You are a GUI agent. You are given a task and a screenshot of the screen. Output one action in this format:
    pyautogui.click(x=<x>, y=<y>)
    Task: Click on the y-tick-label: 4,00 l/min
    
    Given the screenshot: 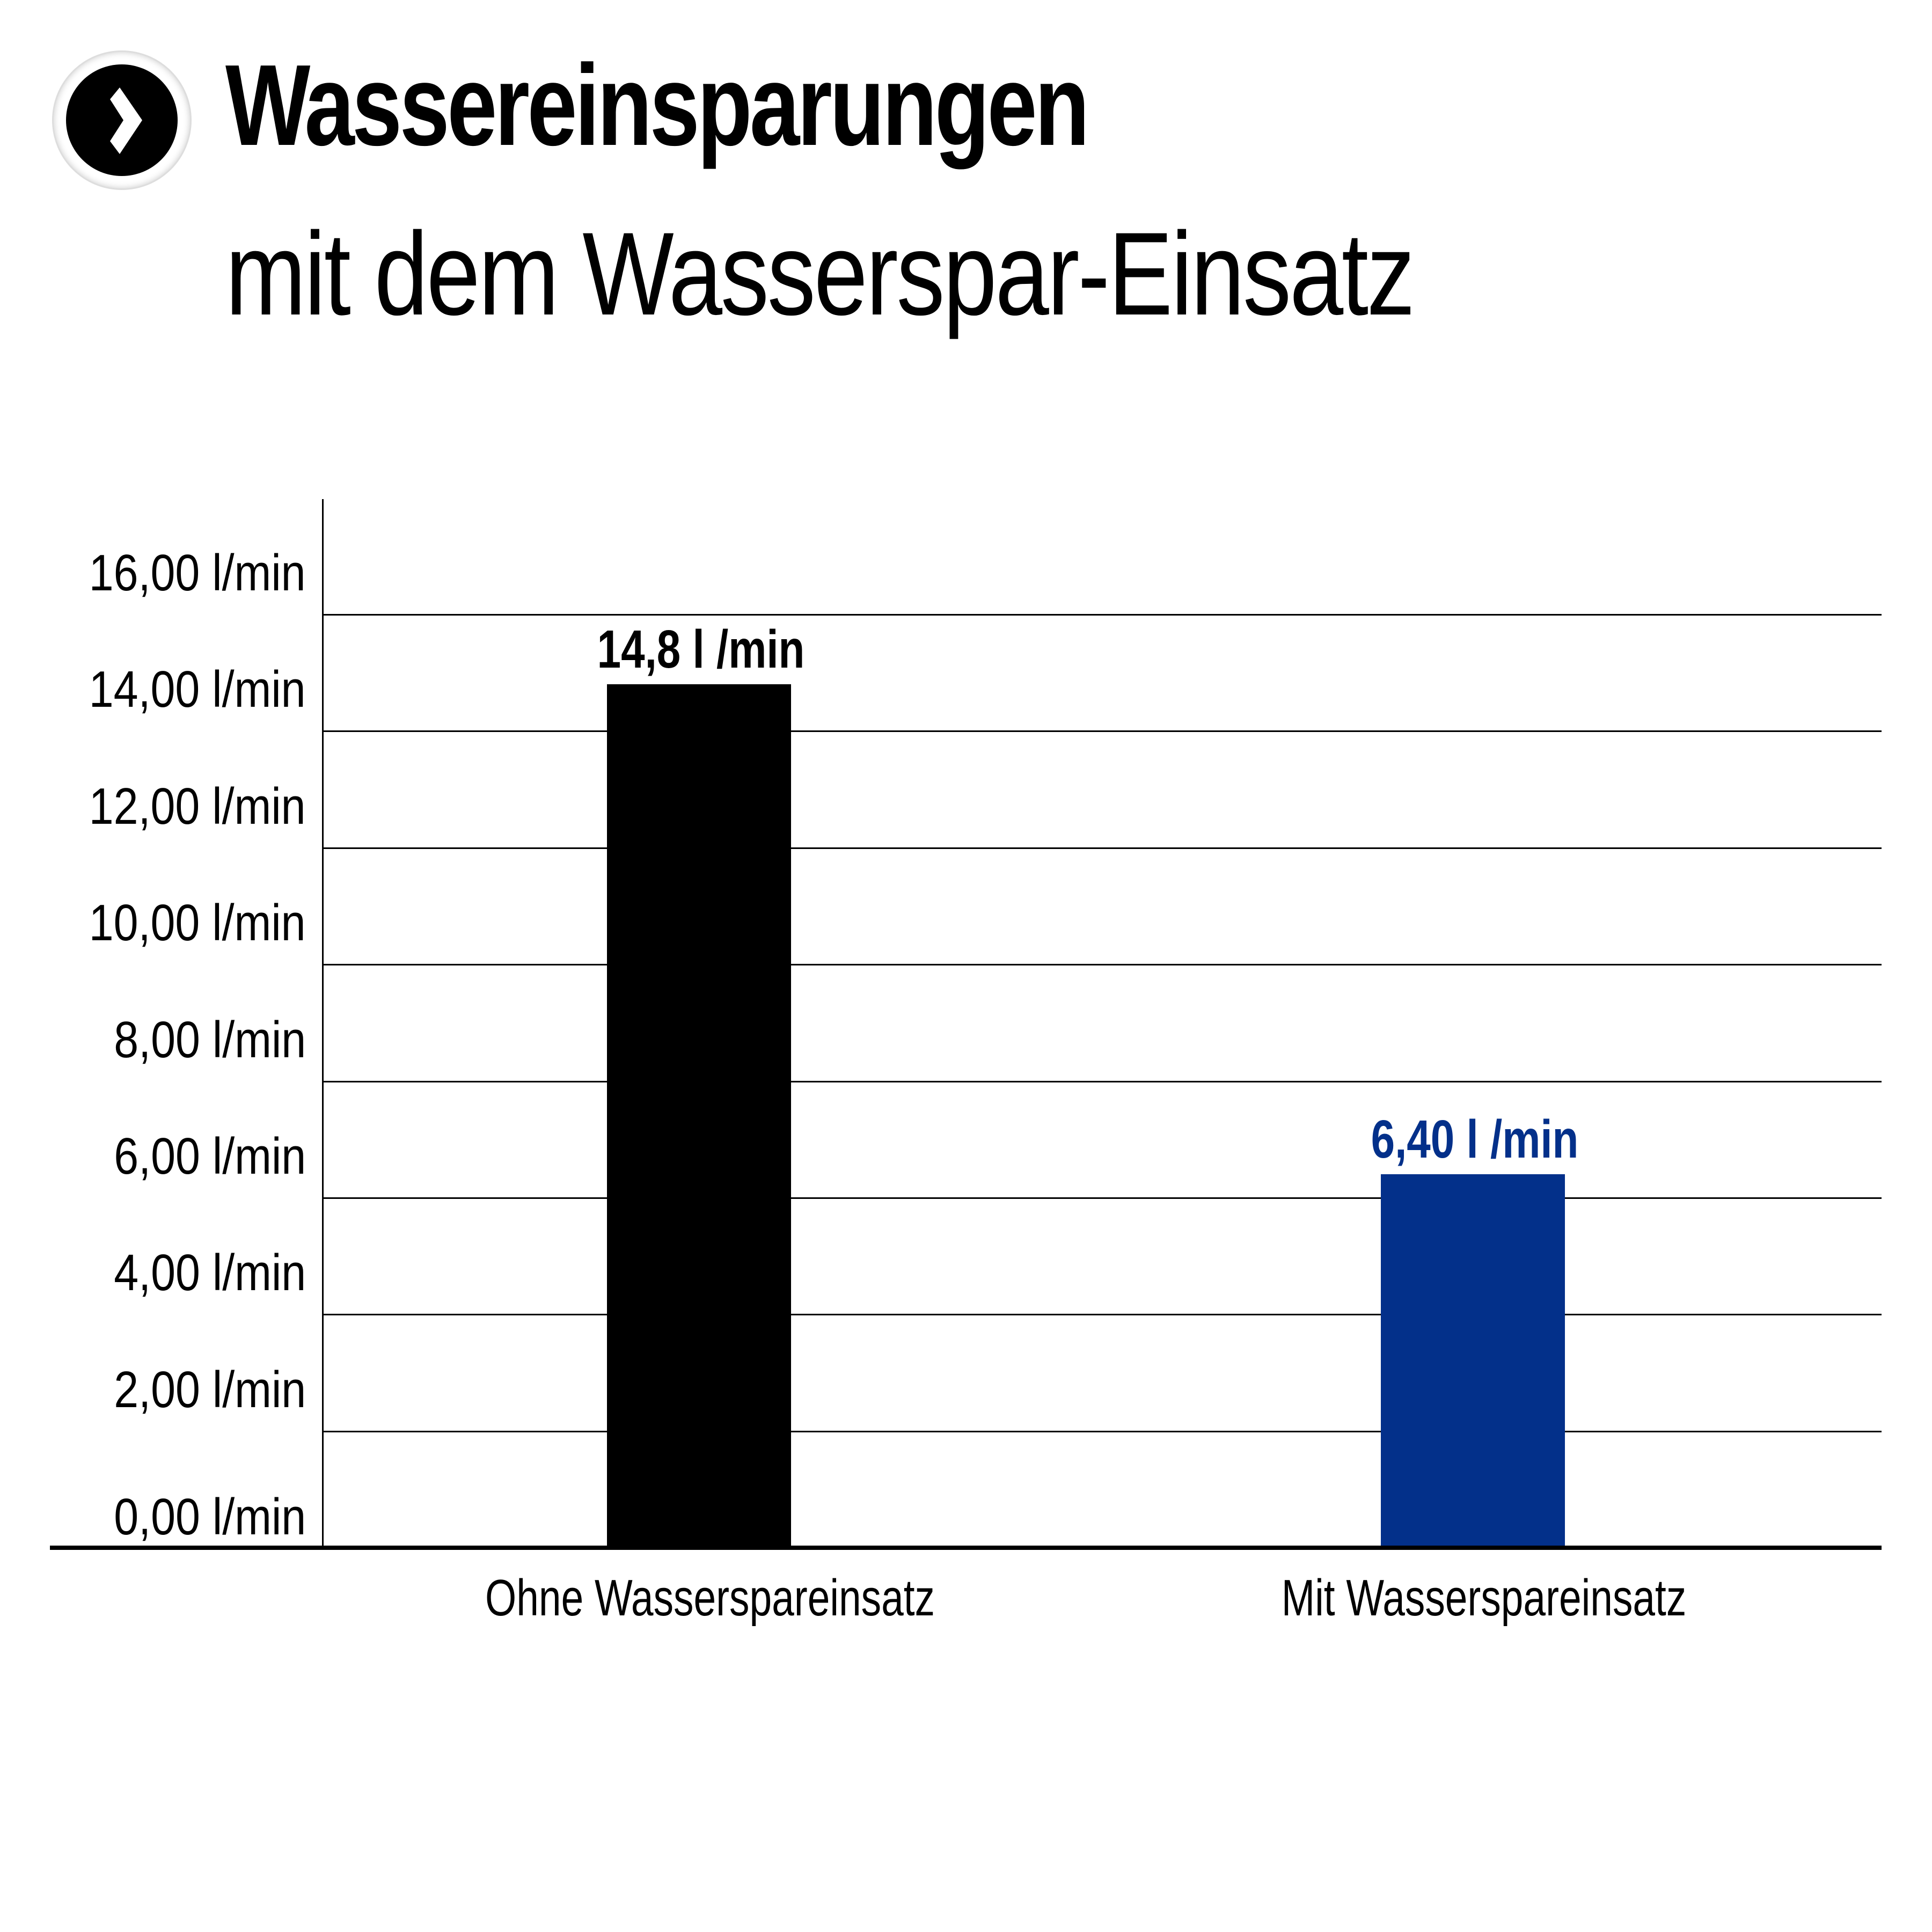 What is the action you would take?
    pyautogui.click(x=210, y=1273)
    